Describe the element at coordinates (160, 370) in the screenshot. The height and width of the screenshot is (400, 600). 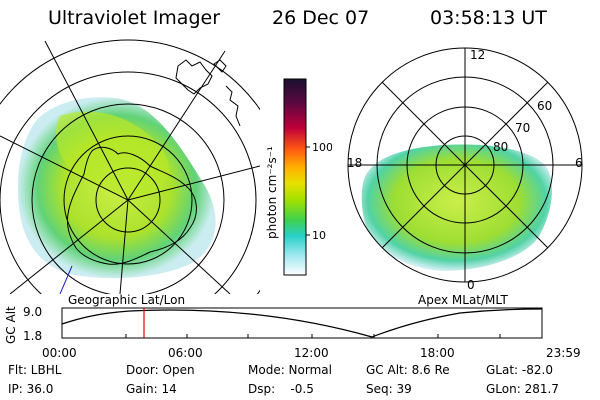
I see `info-door: Door: Open` at that location.